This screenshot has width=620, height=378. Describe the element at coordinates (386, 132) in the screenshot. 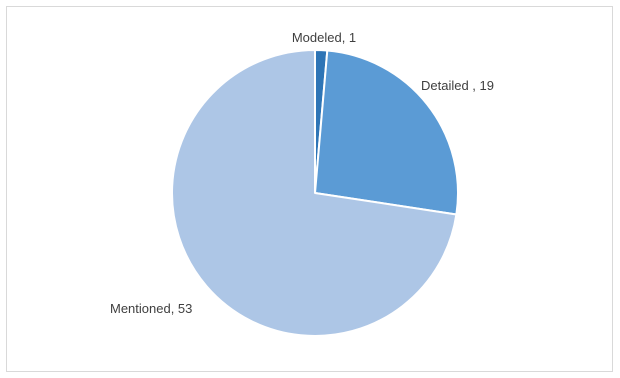

I see `slice-detailed` at that location.